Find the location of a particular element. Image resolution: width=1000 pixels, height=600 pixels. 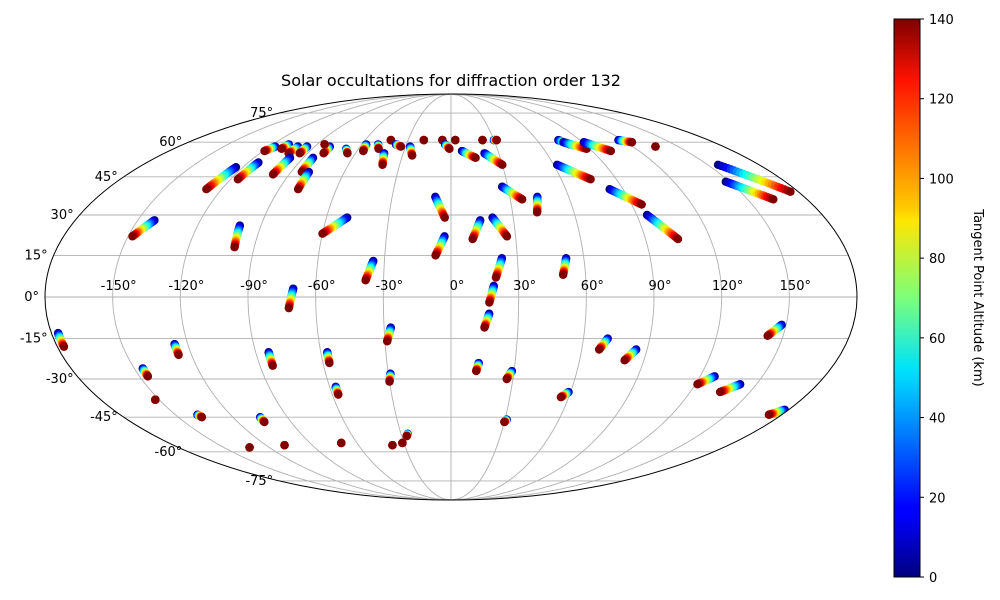

lat-tick-label: -30° is located at coordinates (60, 379).